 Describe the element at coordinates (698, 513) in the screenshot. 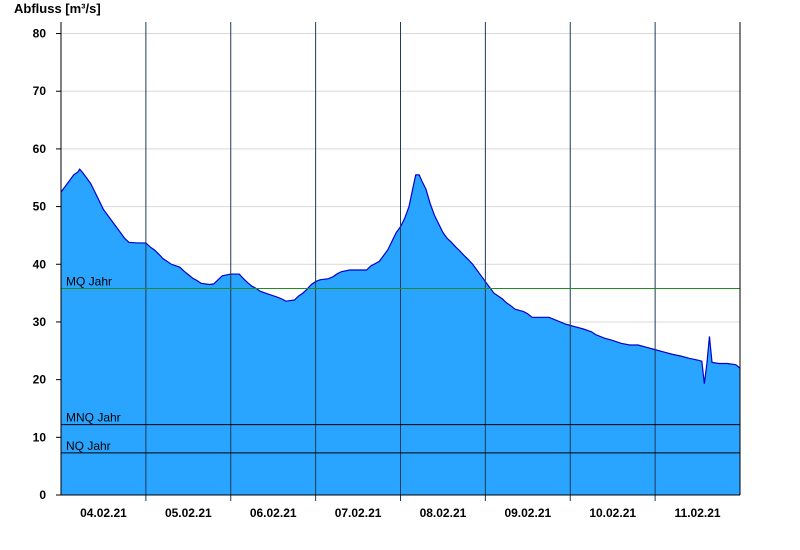

I see `x-tick-label-7: 11.02.21` at that location.